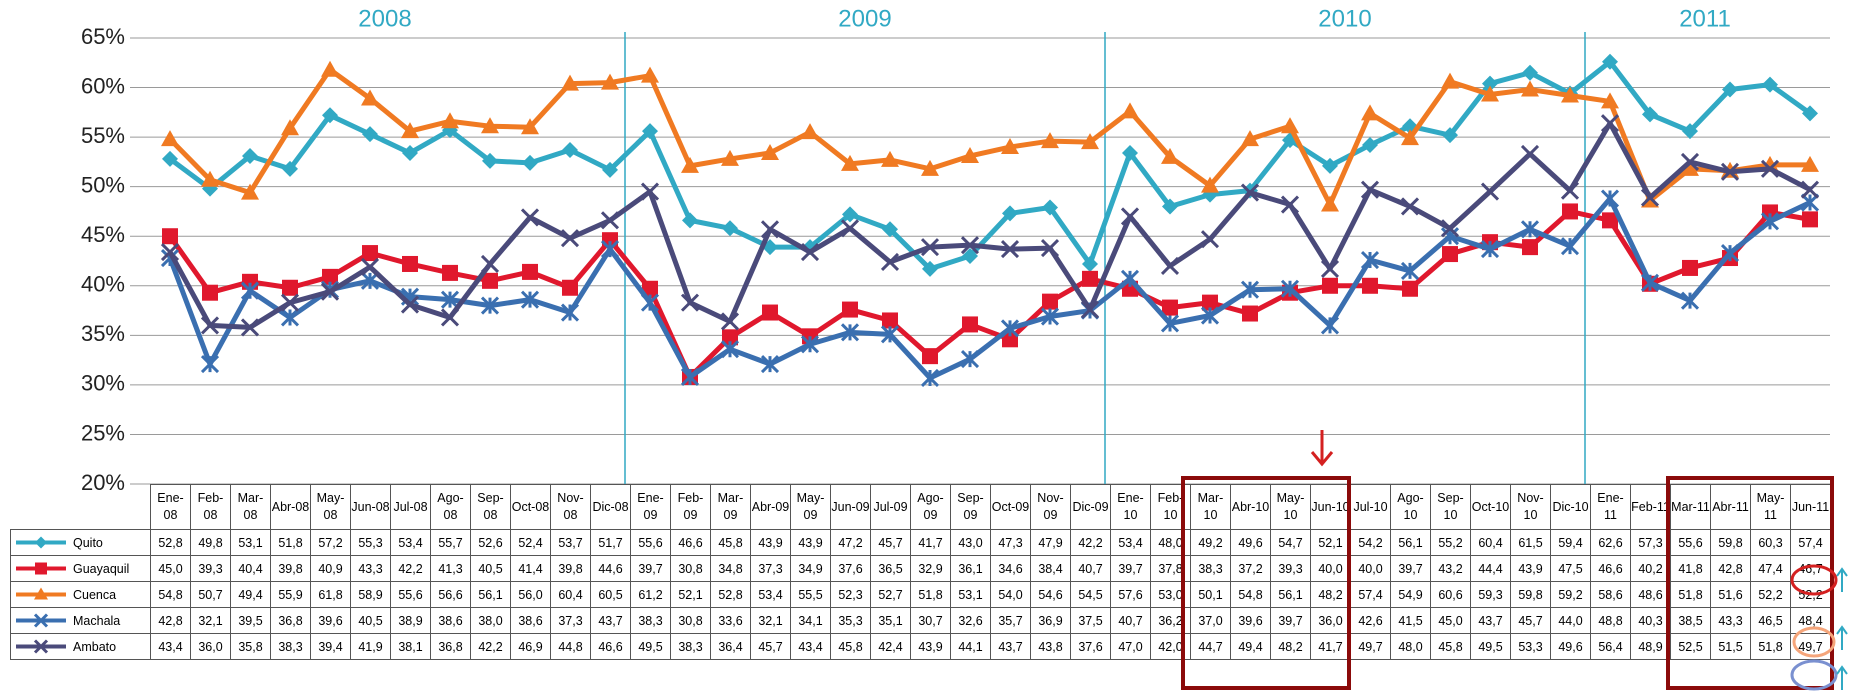 The width and height of the screenshot is (1850, 692). I want to click on legend-label: Machala, so click(80, 620).